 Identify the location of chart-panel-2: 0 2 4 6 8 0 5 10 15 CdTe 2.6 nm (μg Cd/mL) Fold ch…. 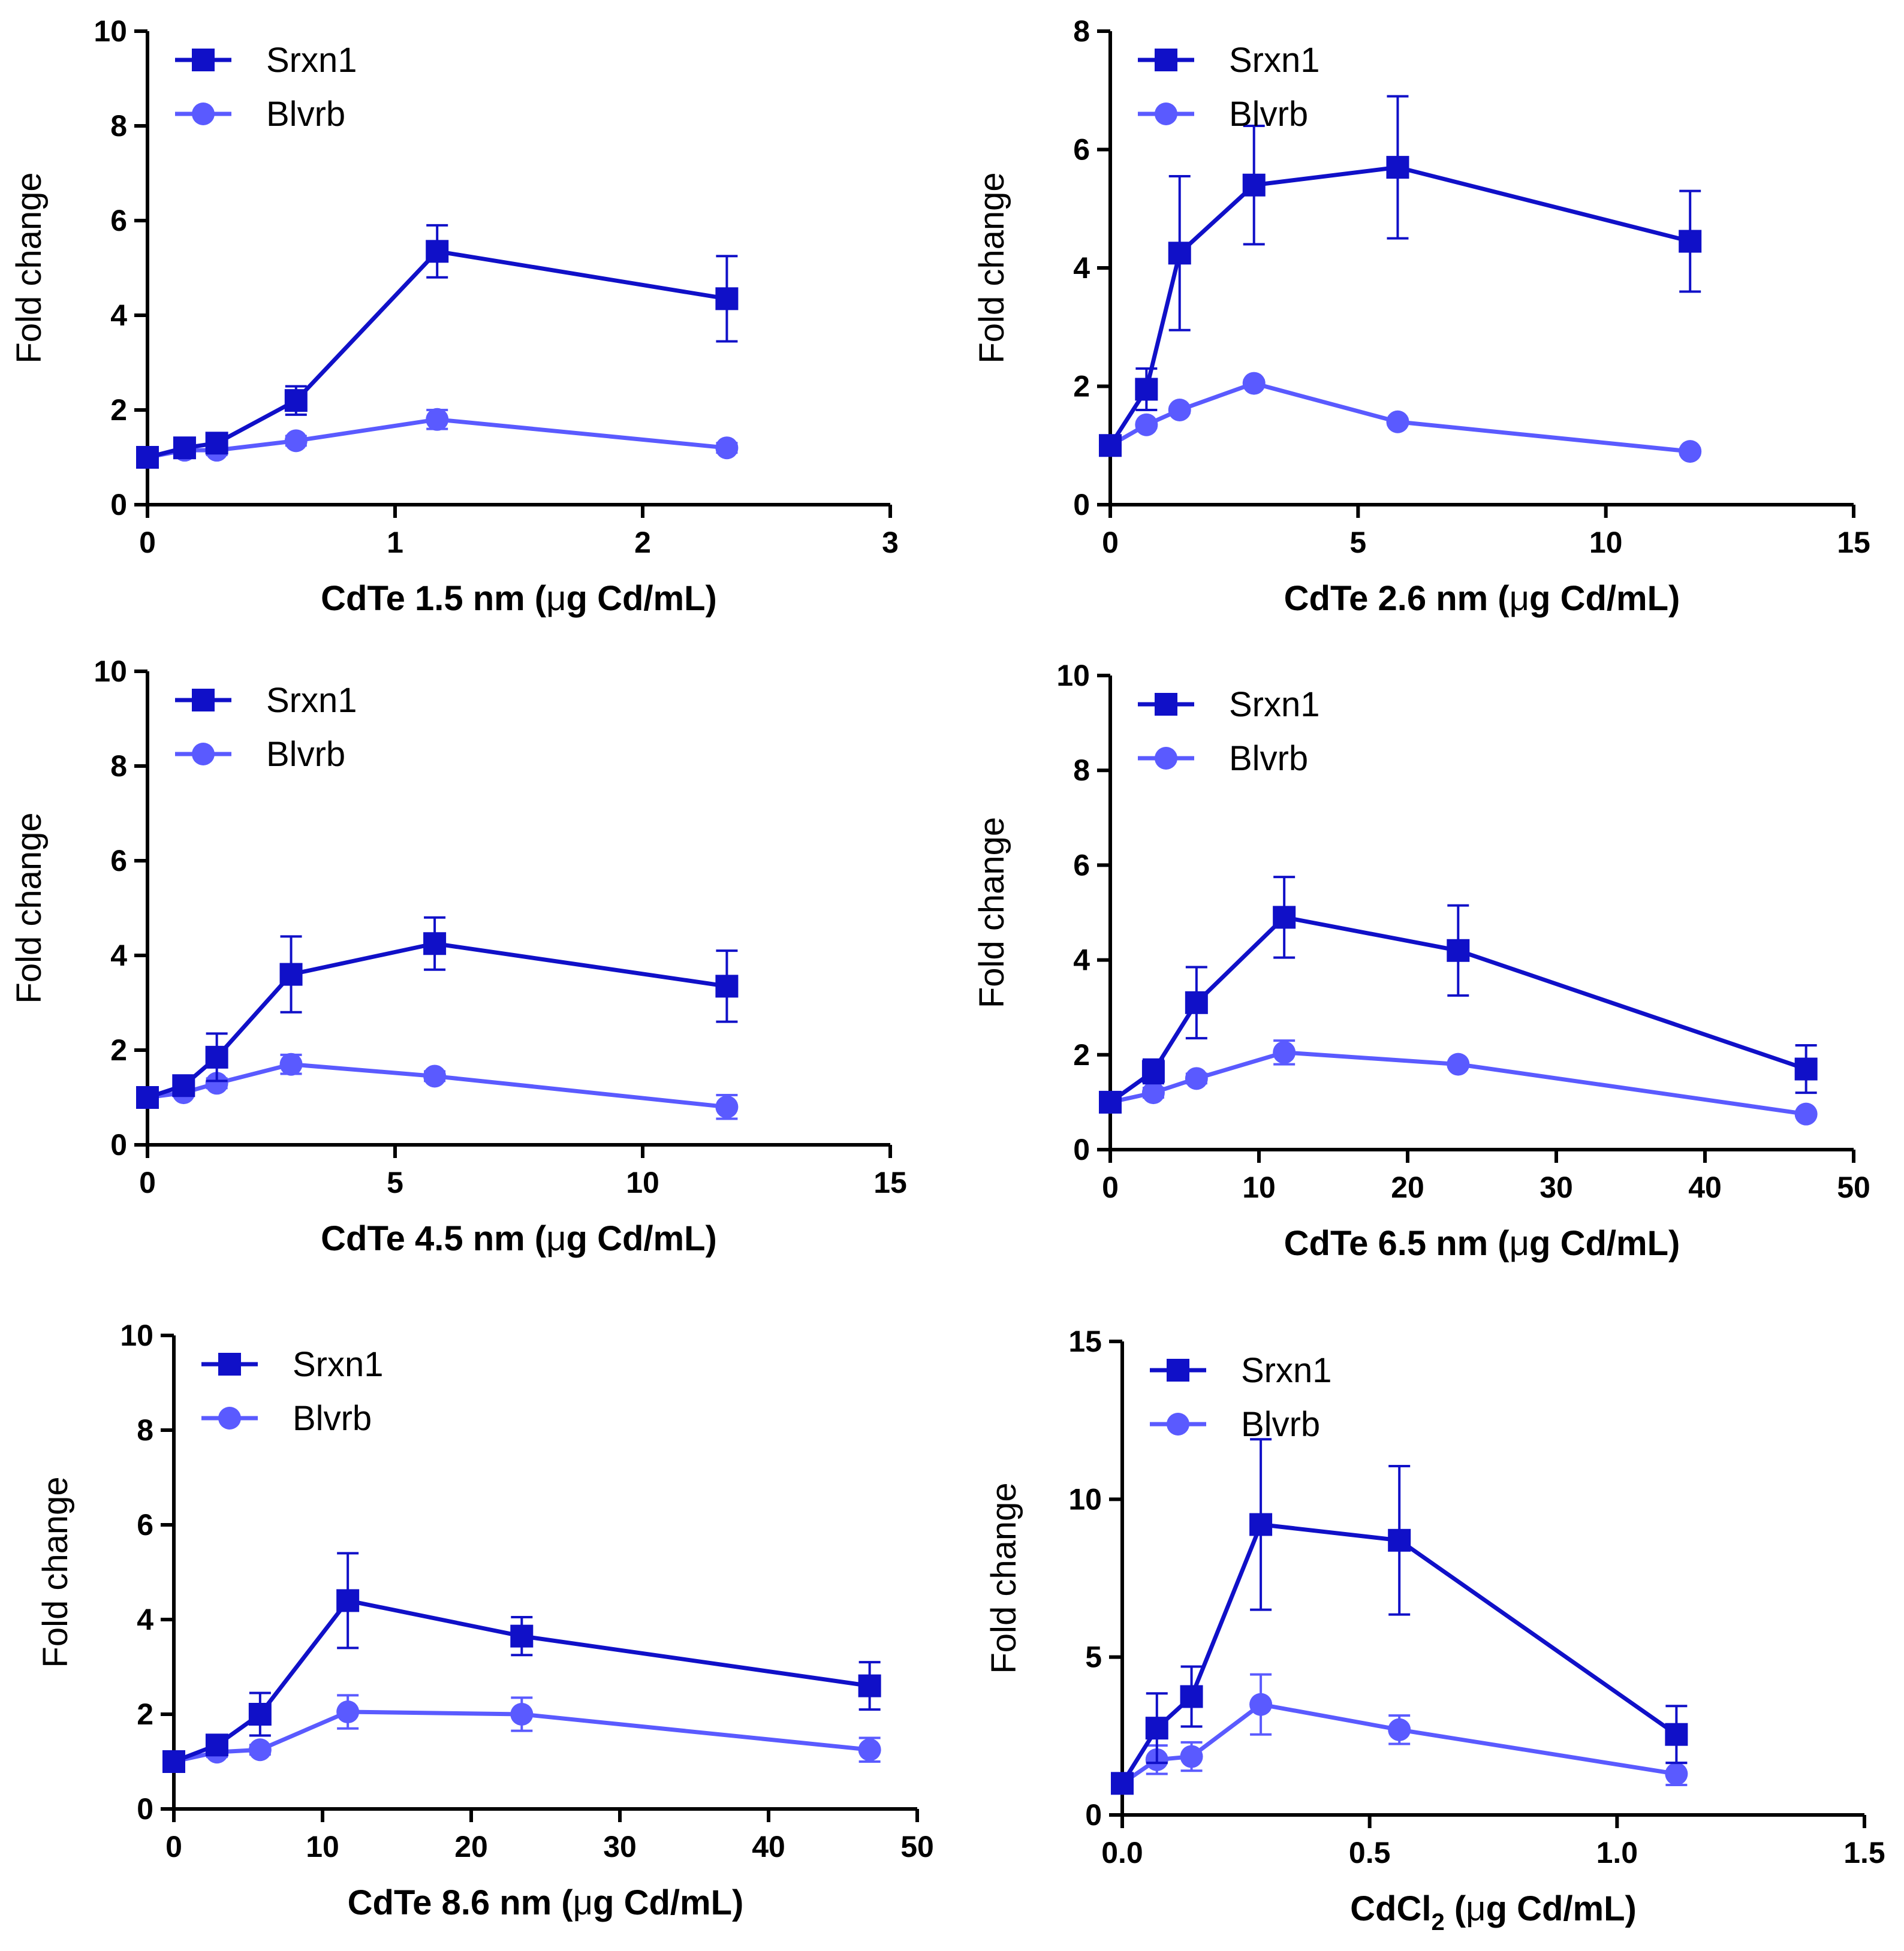
(1421, 316).